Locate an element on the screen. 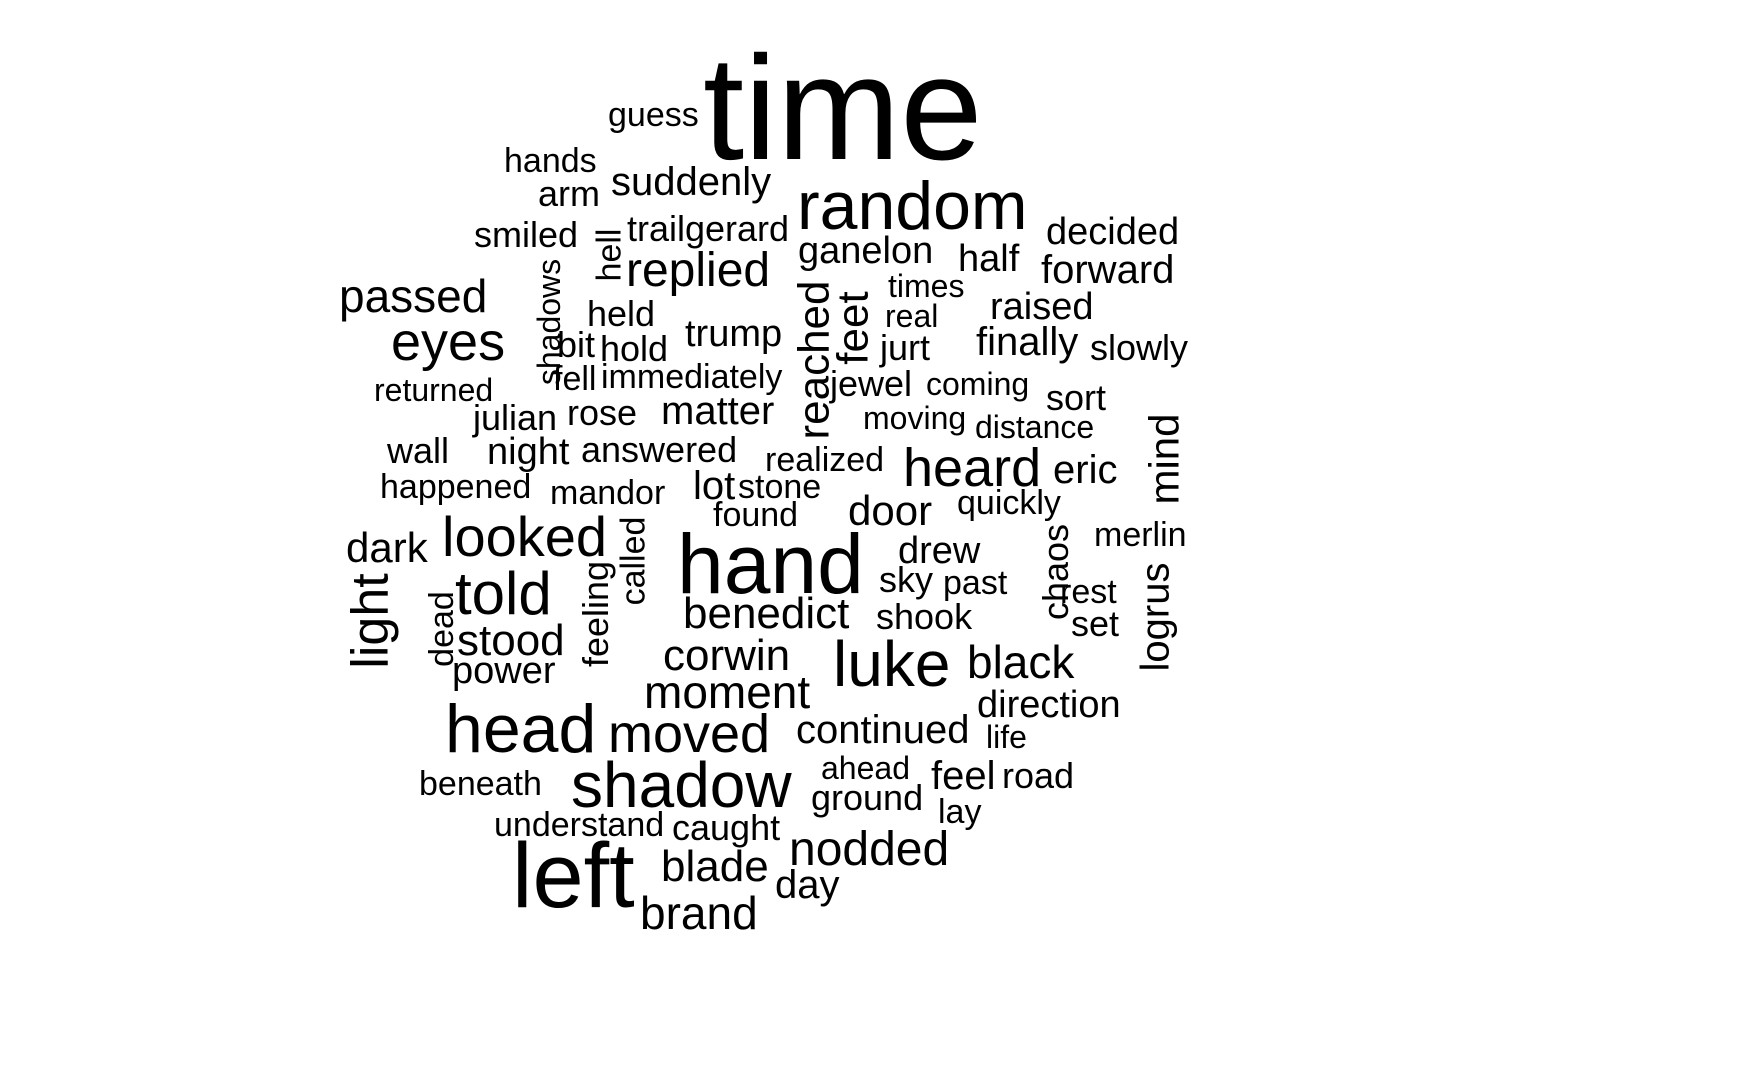  word: mandor is located at coordinates (608, 493).